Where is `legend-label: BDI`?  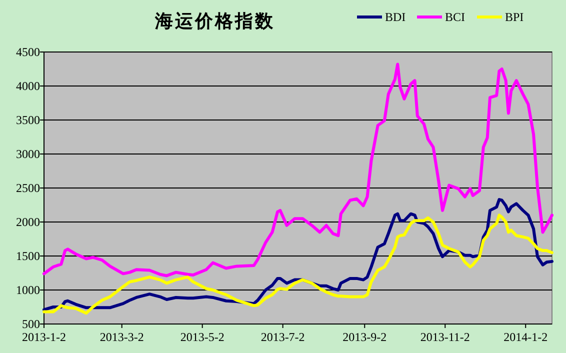
legend-label: BDI is located at coordinates (395, 17).